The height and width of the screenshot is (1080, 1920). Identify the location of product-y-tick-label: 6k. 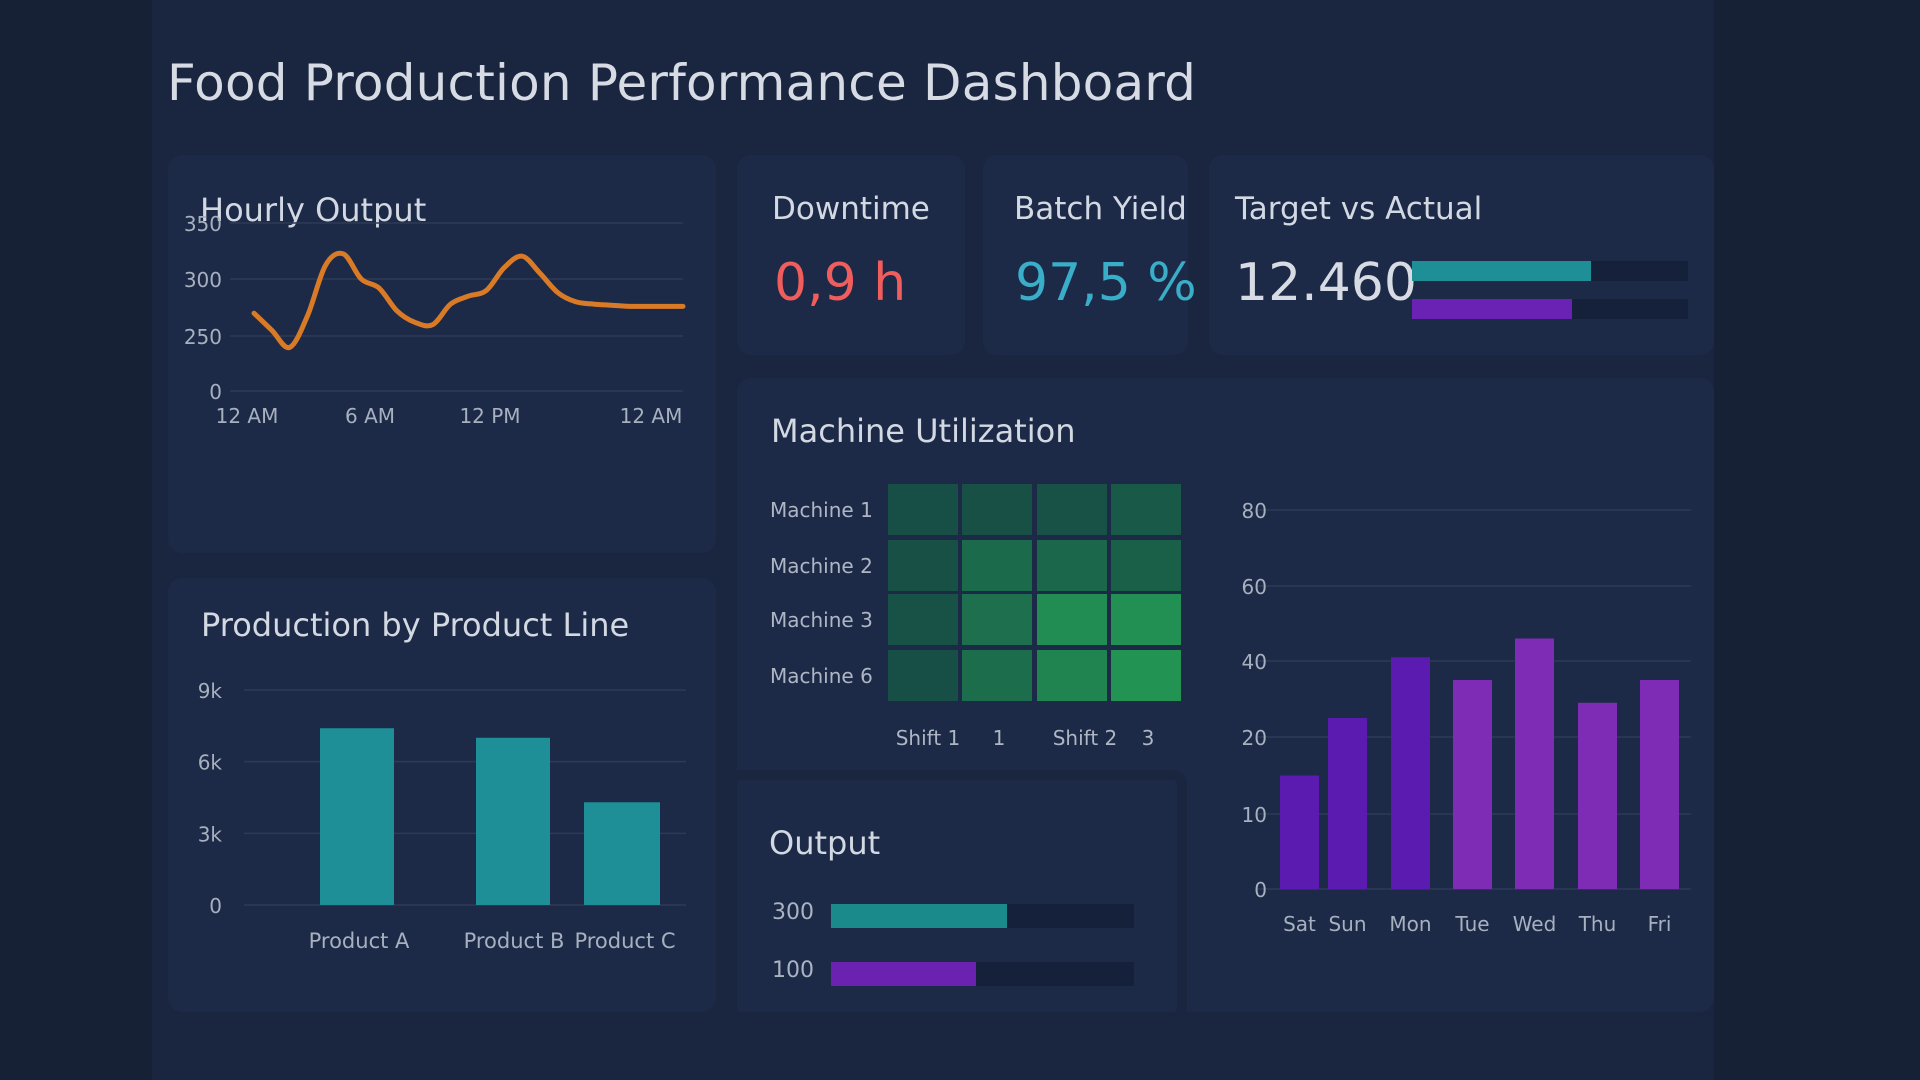
(210, 763).